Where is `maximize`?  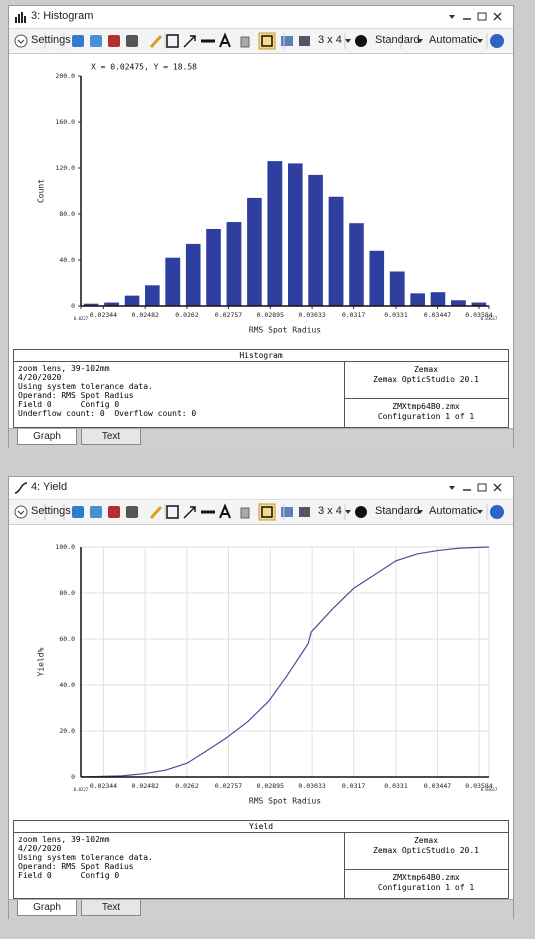 maximize is located at coordinates (482, 487).